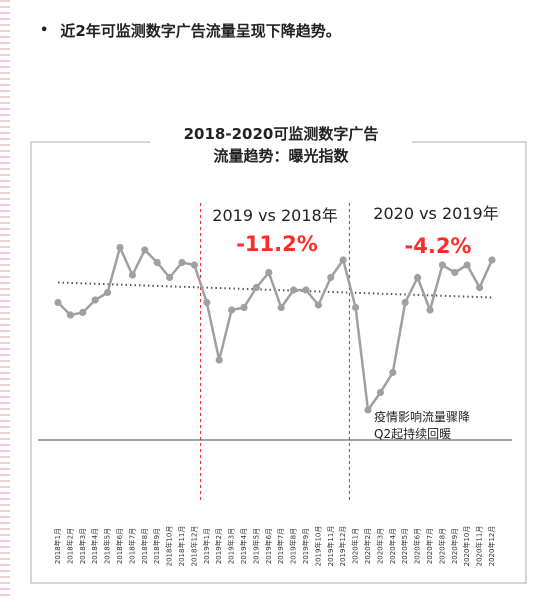 This screenshot has width=550, height=600. Describe the element at coordinates (379, 546) in the screenshot. I see `x-tick-label: 2020年3月` at that location.